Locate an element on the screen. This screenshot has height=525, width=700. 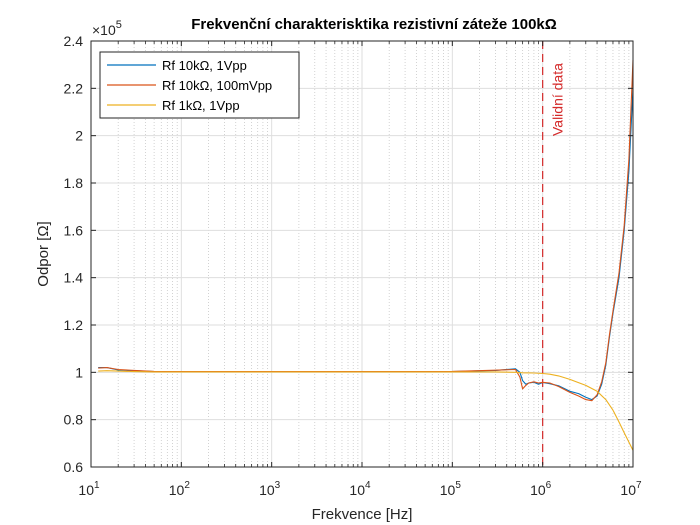
x-tick-label: 10³ is located at coordinates (270, 489).